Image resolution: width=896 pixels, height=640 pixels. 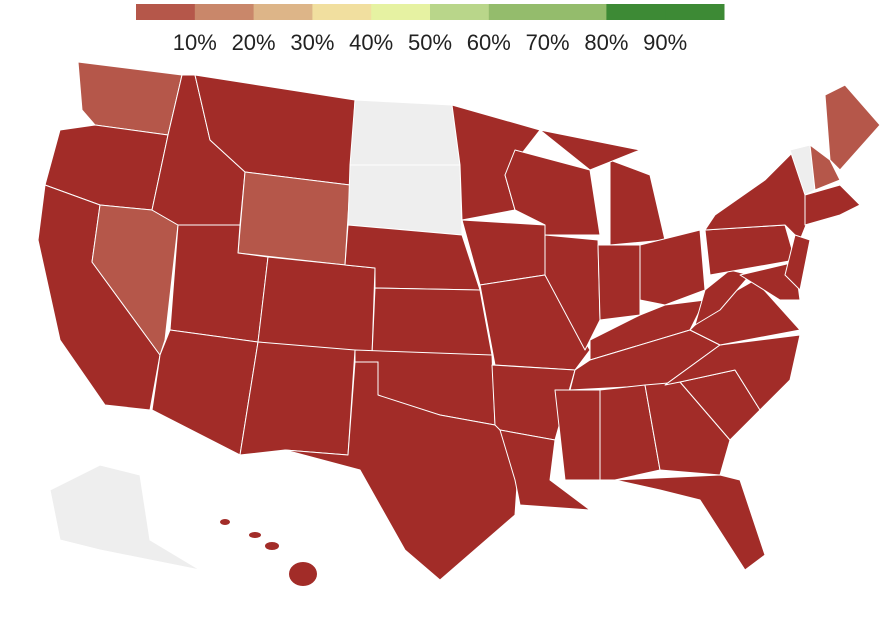 I want to click on legend-label: 60%, so click(x=489, y=42).